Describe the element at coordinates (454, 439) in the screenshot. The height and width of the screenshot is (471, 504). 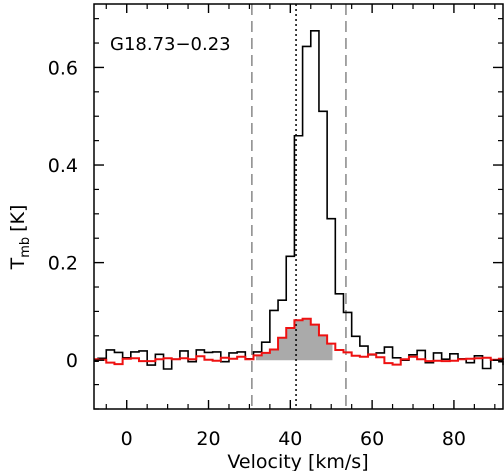
I see `x-tick-label: 80` at that location.